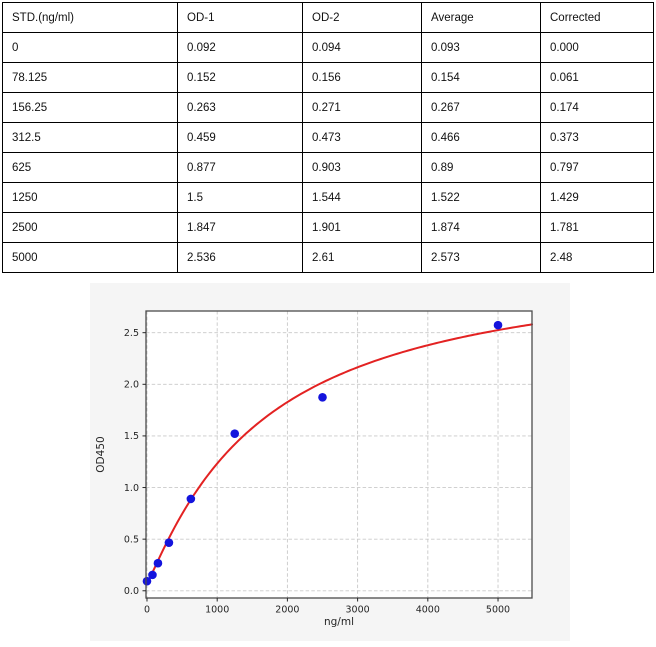  What do you see at coordinates (131, 540) in the screenshot?
I see `y-tick-label: 0.5` at bounding box center [131, 540].